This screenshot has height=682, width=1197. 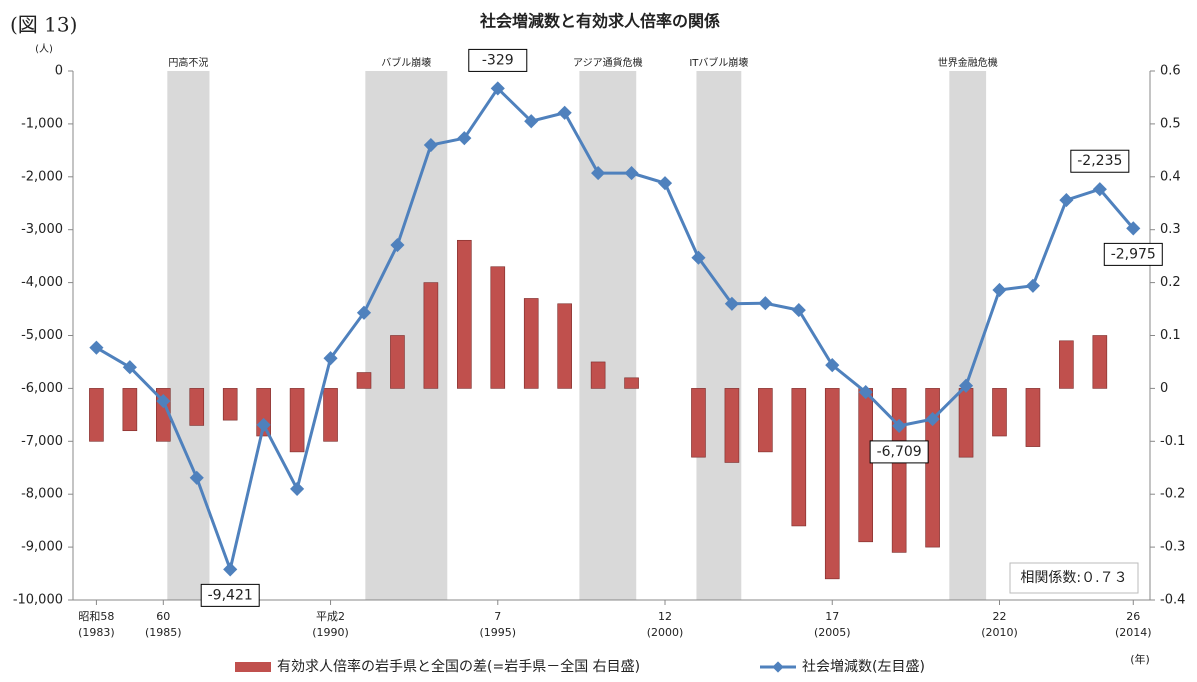 I want to click on legend-label: 社会増減数(左目盛), so click(x=863, y=666).